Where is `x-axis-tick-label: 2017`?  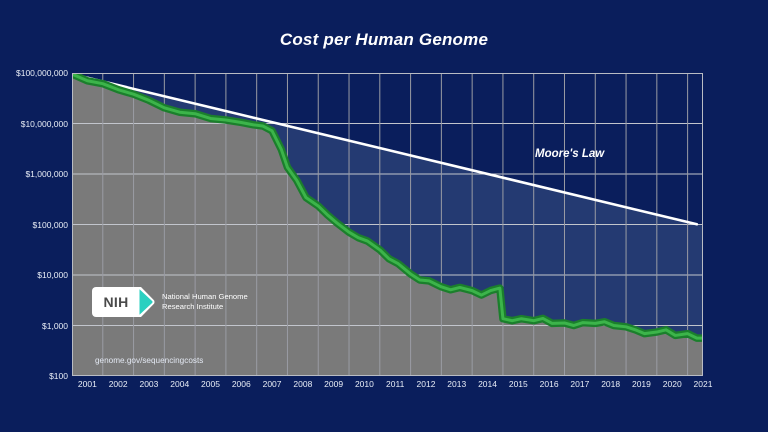
x-axis-tick-label: 2017 is located at coordinates (580, 384).